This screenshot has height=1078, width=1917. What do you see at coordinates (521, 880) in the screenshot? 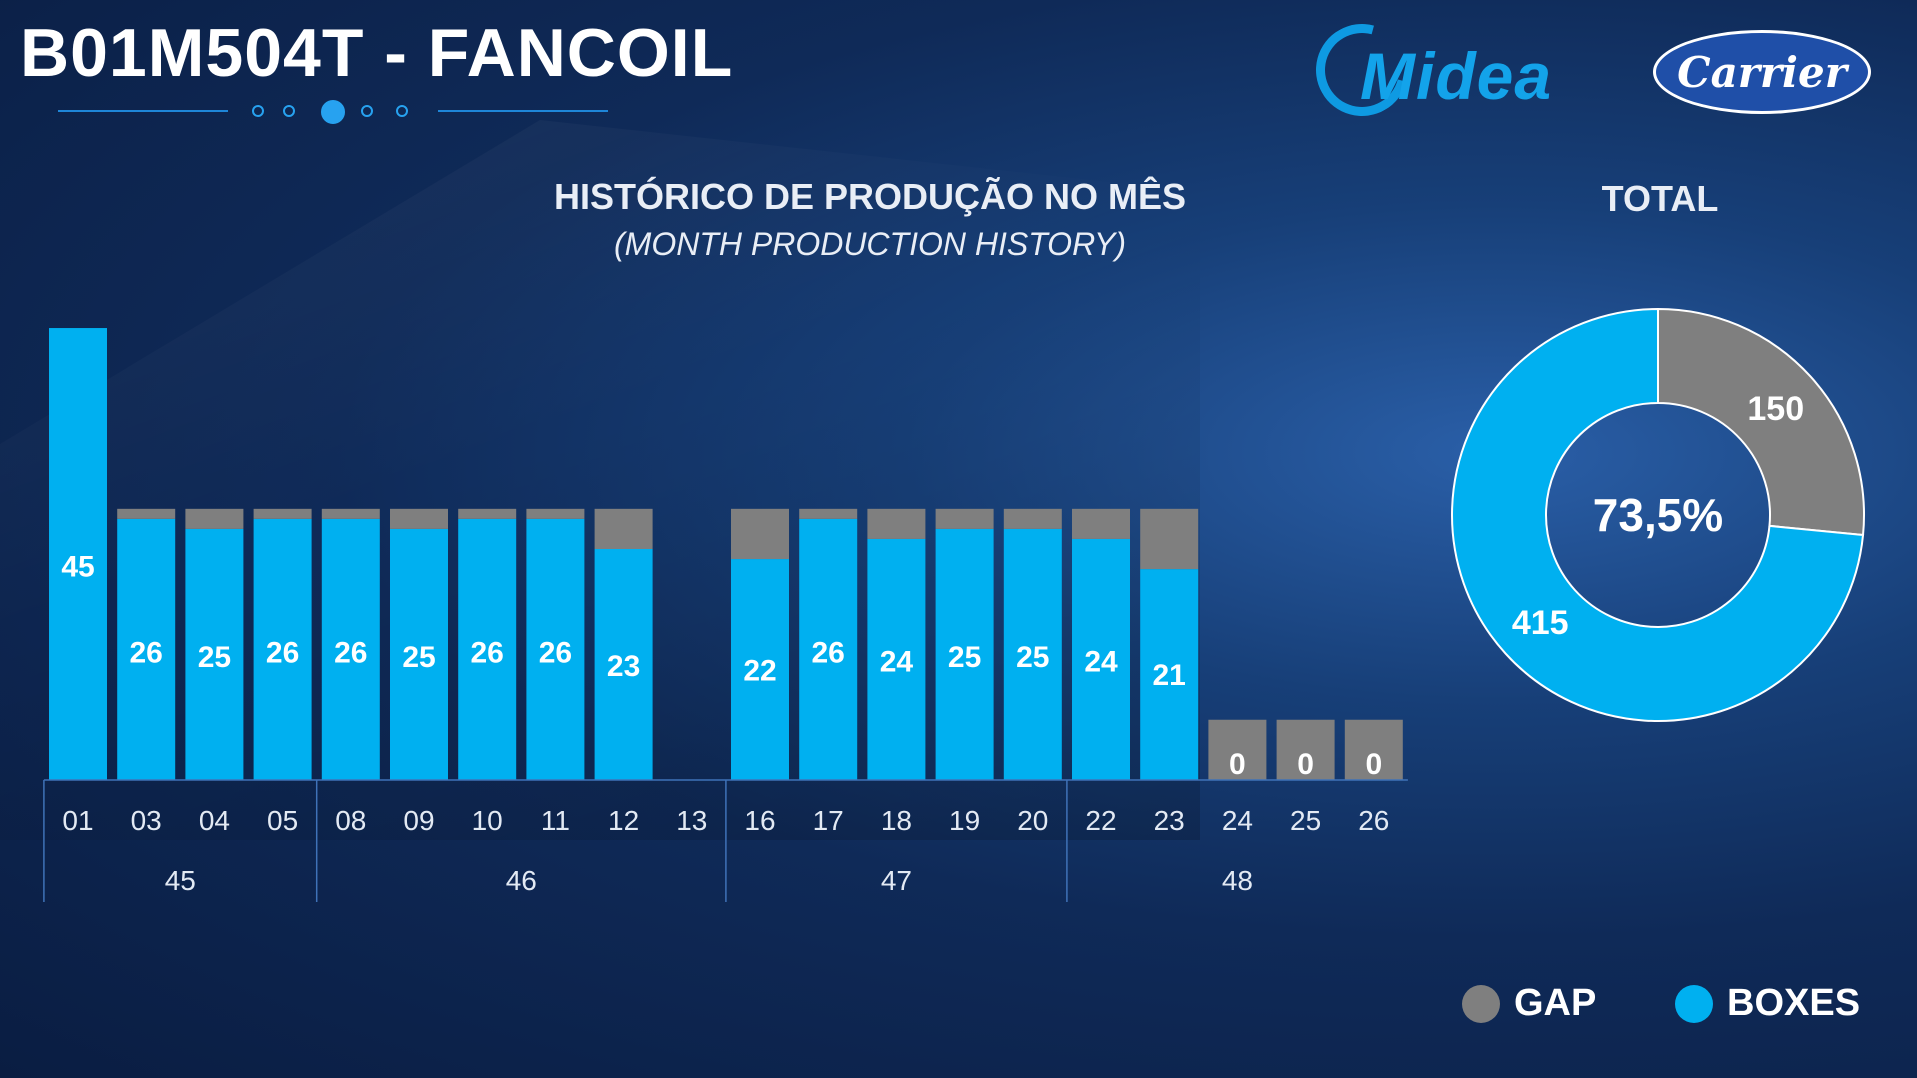
I see `x-group-label-46: 46` at bounding box center [521, 880].